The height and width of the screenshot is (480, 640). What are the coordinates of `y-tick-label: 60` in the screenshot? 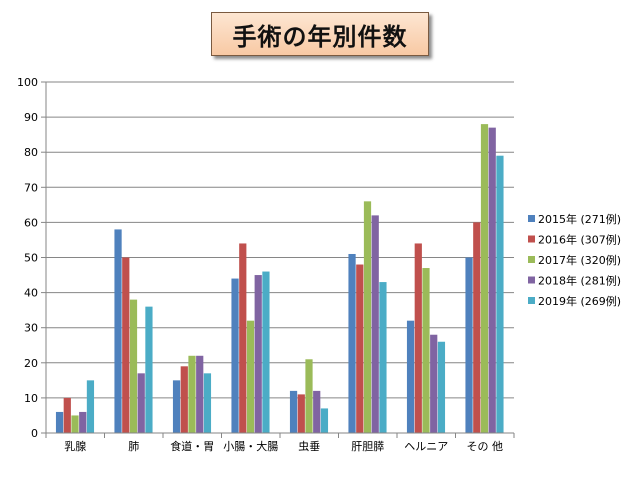 It's located at (31, 222).